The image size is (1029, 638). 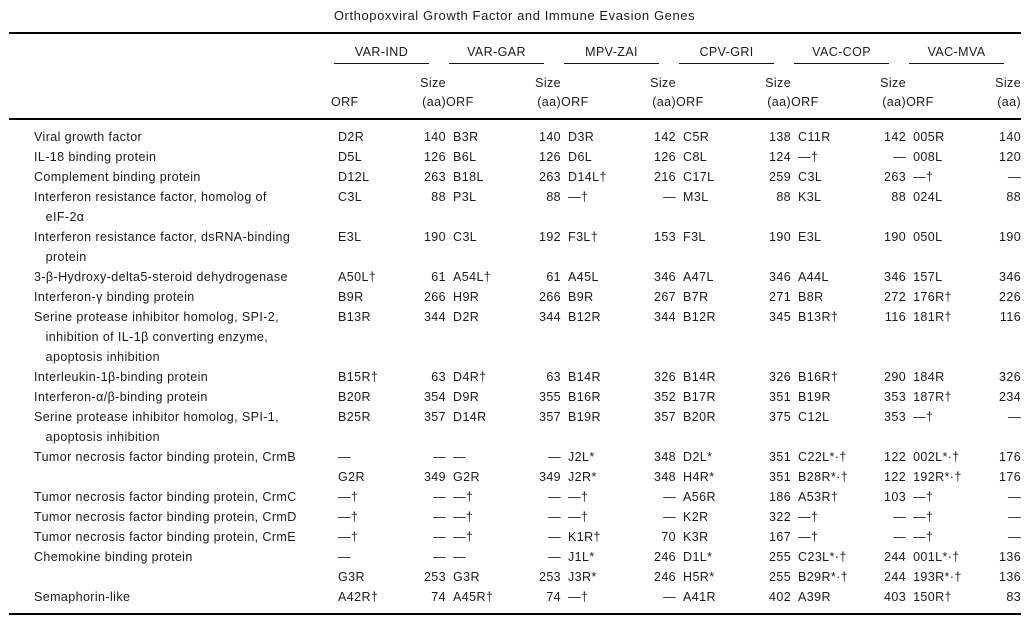 What do you see at coordinates (780, 297) in the screenshot?
I see `size-cell: 271` at bounding box center [780, 297].